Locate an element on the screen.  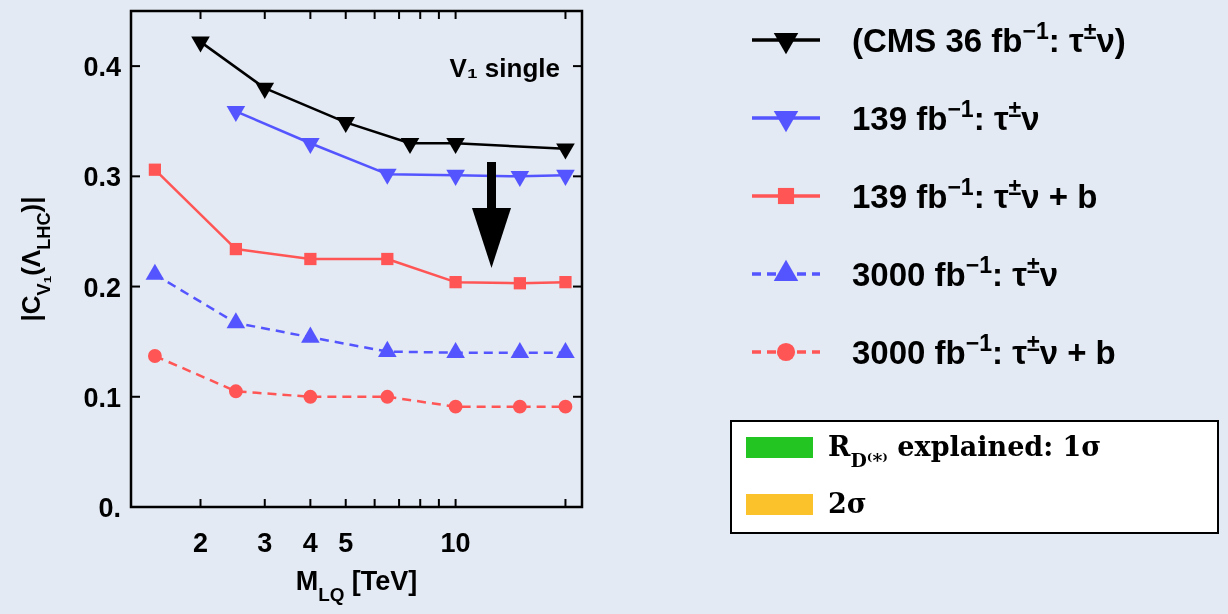
legend-label: 3000 fb$^{−1}$: τ$^{±}$ν + b is located at coordinates (984, 350).